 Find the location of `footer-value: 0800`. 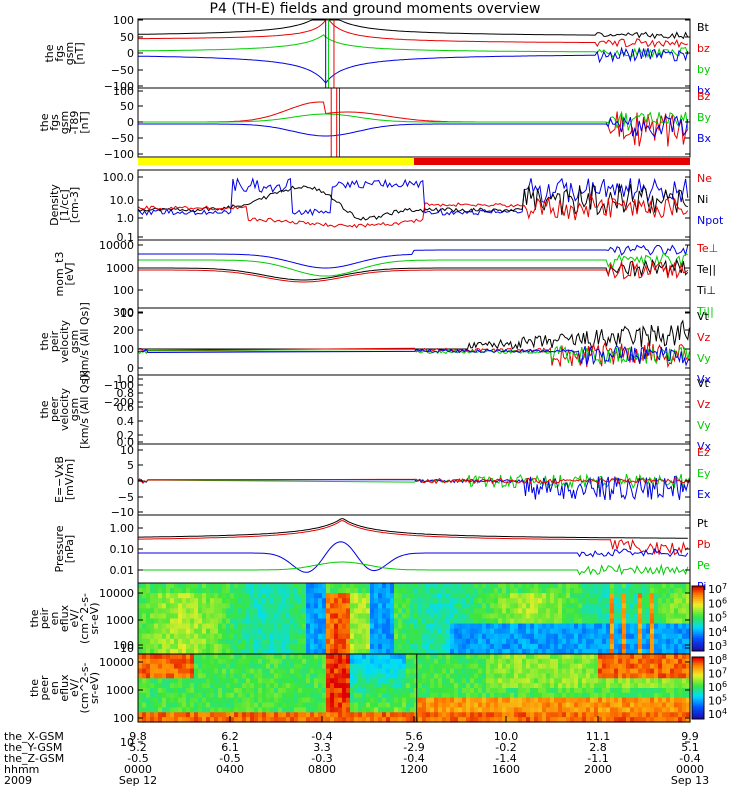

footer-value: 0800 is located at coordinates (322, 769).